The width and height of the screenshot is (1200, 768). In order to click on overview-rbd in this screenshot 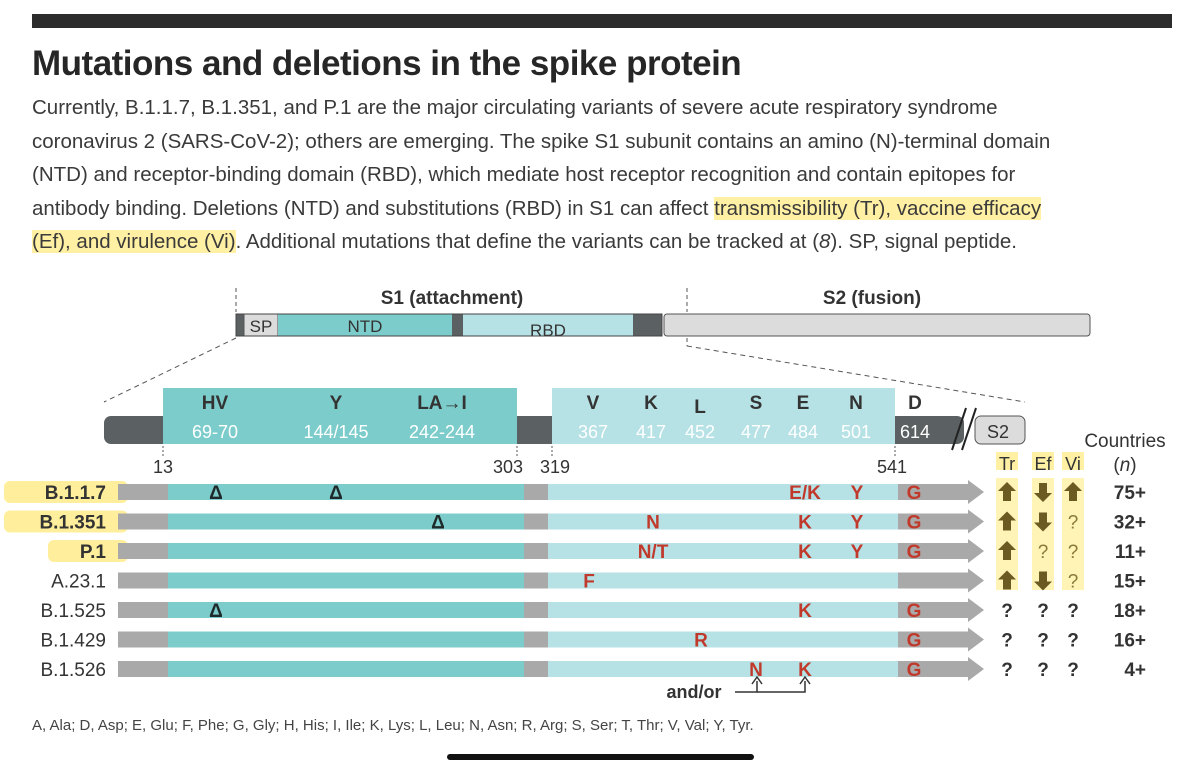, I will do `click(548, 325)`.